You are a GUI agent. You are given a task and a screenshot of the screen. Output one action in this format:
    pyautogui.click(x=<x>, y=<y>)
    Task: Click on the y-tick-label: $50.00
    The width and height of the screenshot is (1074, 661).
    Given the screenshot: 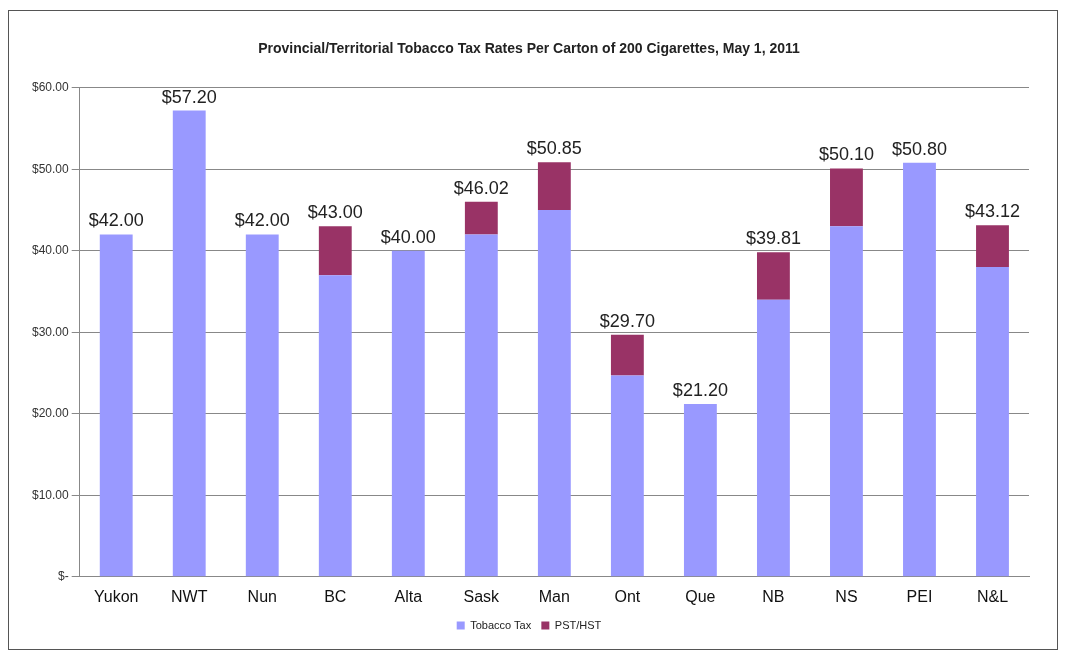 What is the action you would take?
    pyautogui.click(x=51, y=168)
    